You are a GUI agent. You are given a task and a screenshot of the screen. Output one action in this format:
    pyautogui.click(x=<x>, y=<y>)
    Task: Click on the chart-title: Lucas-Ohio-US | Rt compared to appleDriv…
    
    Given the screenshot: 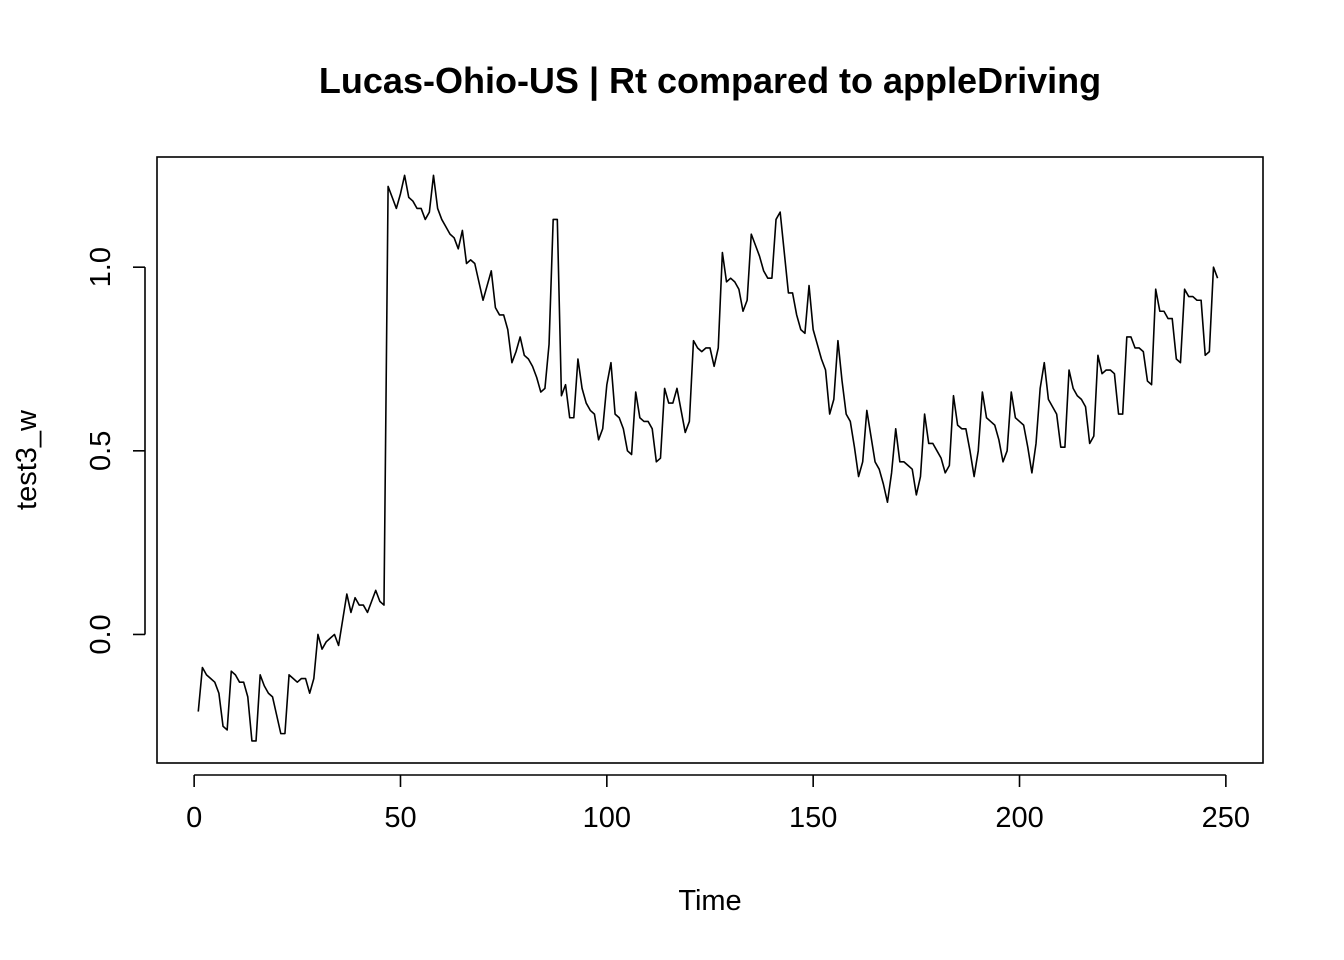 What is the action you would take?
    pyautogui.click(x=710, y=81)
    